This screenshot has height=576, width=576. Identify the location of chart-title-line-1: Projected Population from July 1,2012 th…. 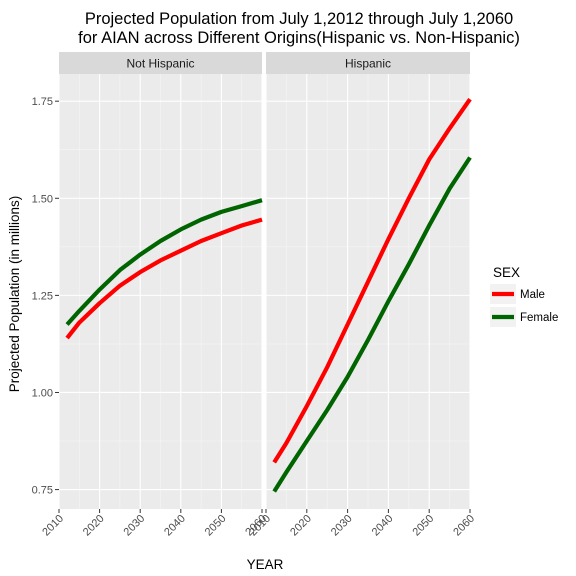
(299, 19).